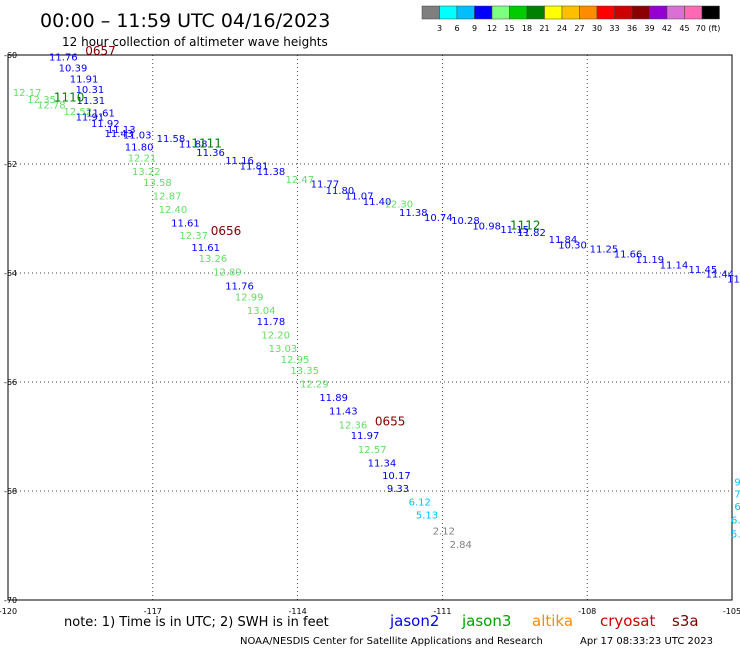  Describe the element at coordinates (563, 240) in the screenshot. I see `wave-height-value: 11.84` at that location.